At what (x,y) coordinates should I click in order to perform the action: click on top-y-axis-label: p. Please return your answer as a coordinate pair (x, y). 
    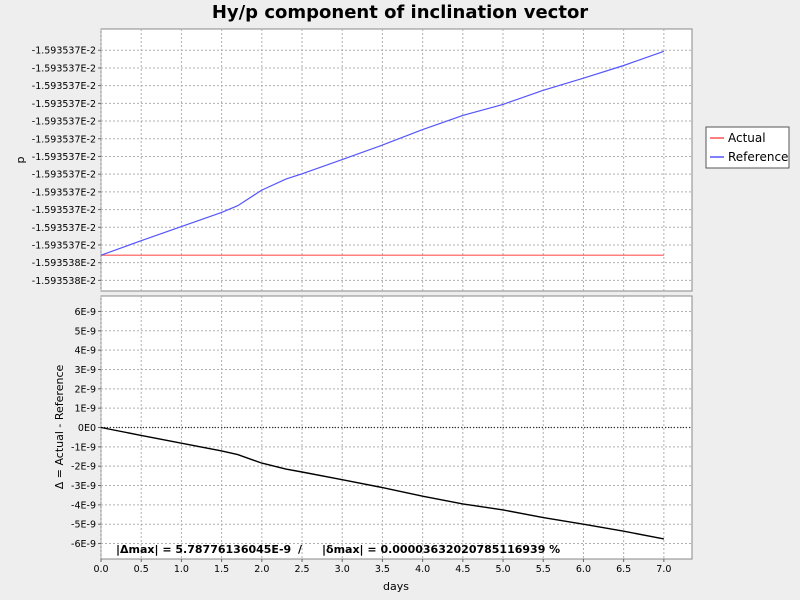
    Looking at the image, I should click on (20, 159).